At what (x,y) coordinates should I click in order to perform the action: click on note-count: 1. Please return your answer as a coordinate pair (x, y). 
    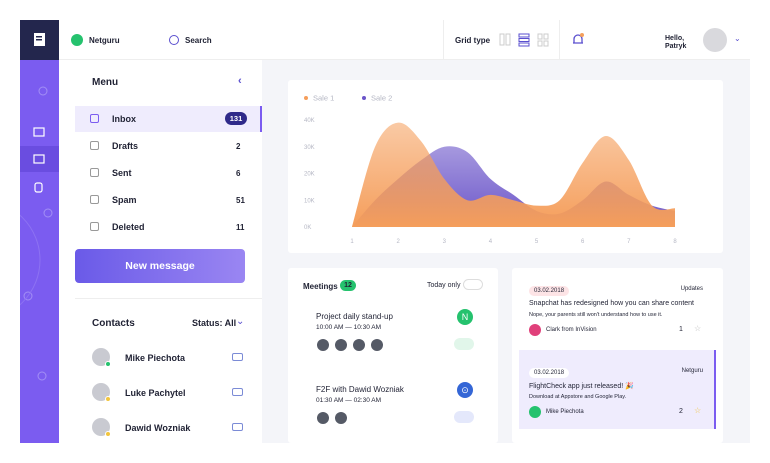
    Looking at the image, I should click on (681, 329).